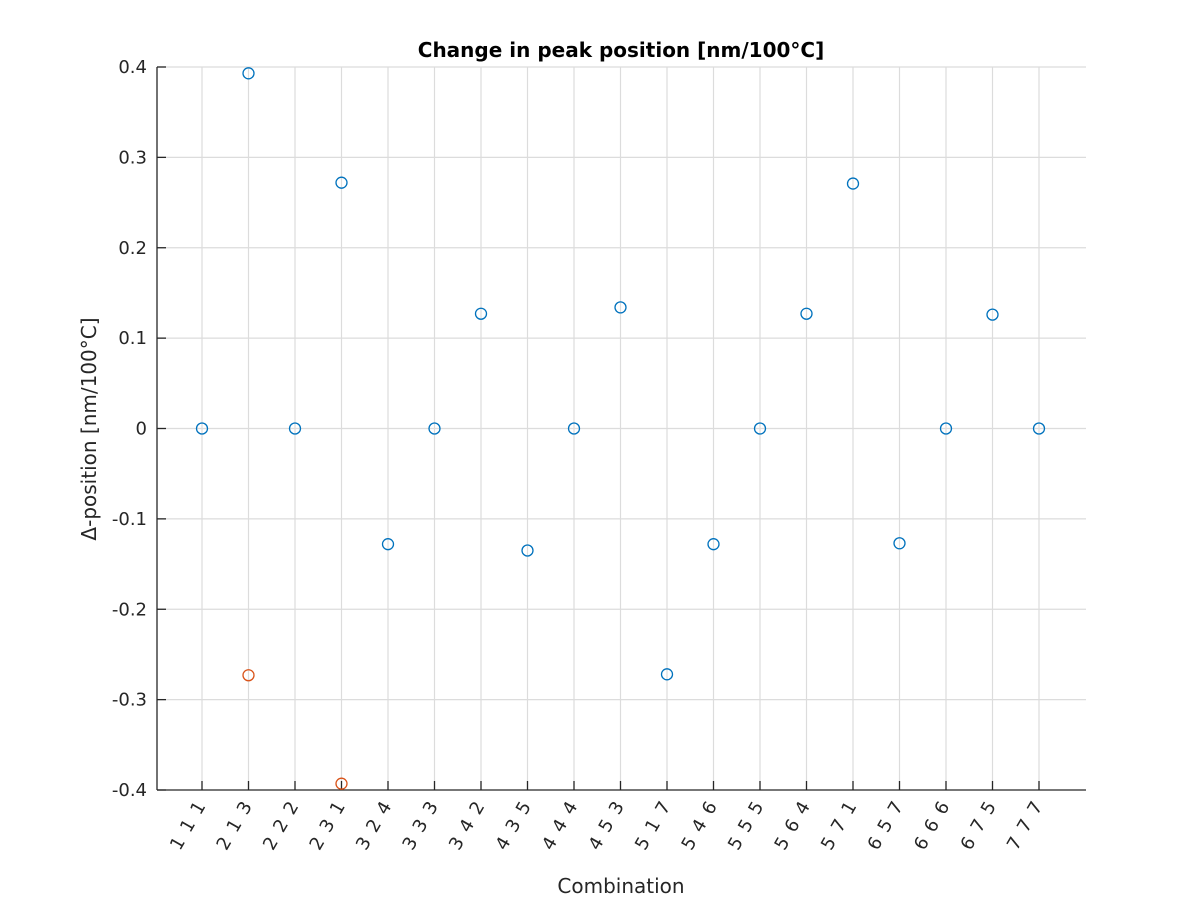 The height and width of the screenshot is (900, 1200). What do you see at coordinates (885, 826) in the screenshot?
I see `x-tick-label: 6 5 7` at bounding box center [885, 826].